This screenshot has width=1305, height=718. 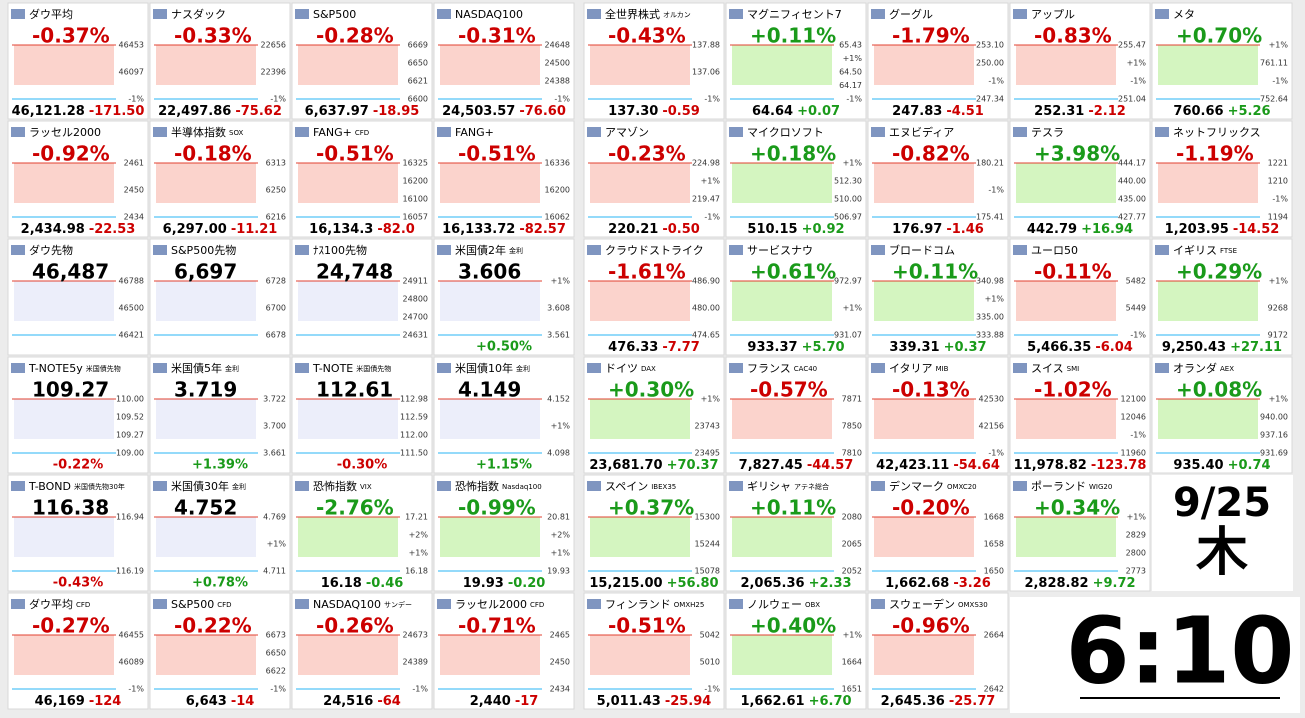 I want to click on date-day: 9/25, so click(x=1222, y=503).